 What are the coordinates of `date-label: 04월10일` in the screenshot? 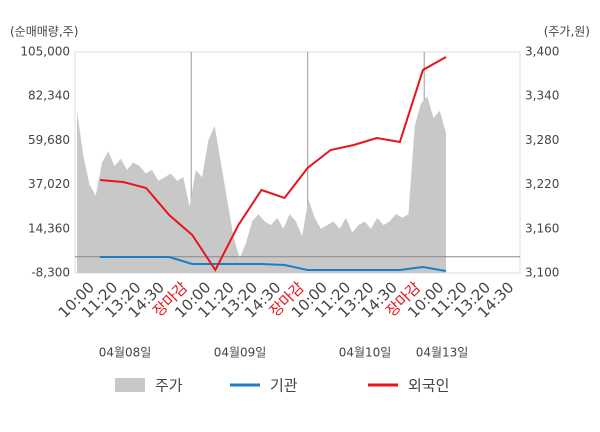 It's located at (365, 353).